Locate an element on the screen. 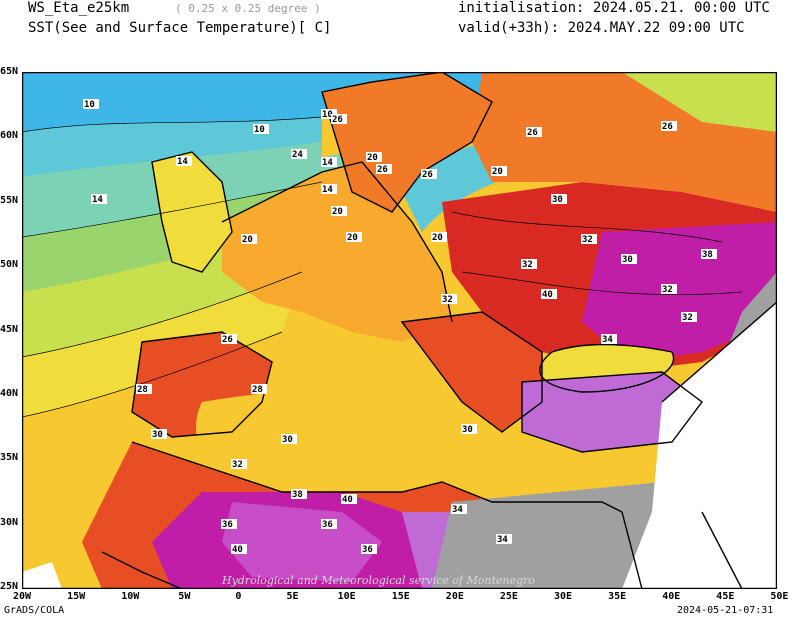 Image resolution: width=800 pixels, height=618 pixels. land-russia-yellow is located at coordinates (699, 102).